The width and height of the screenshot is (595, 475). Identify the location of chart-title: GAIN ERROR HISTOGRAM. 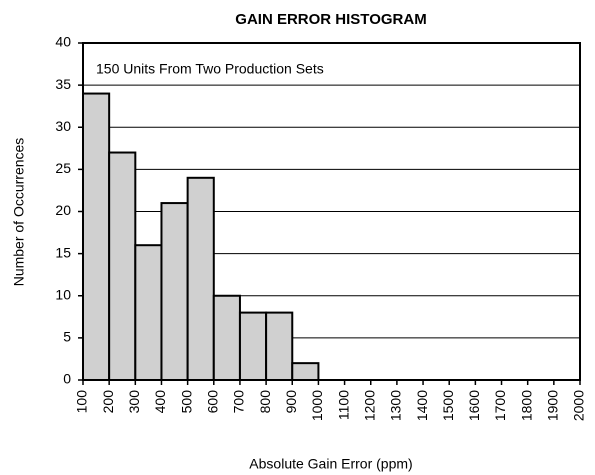
(330, 19).